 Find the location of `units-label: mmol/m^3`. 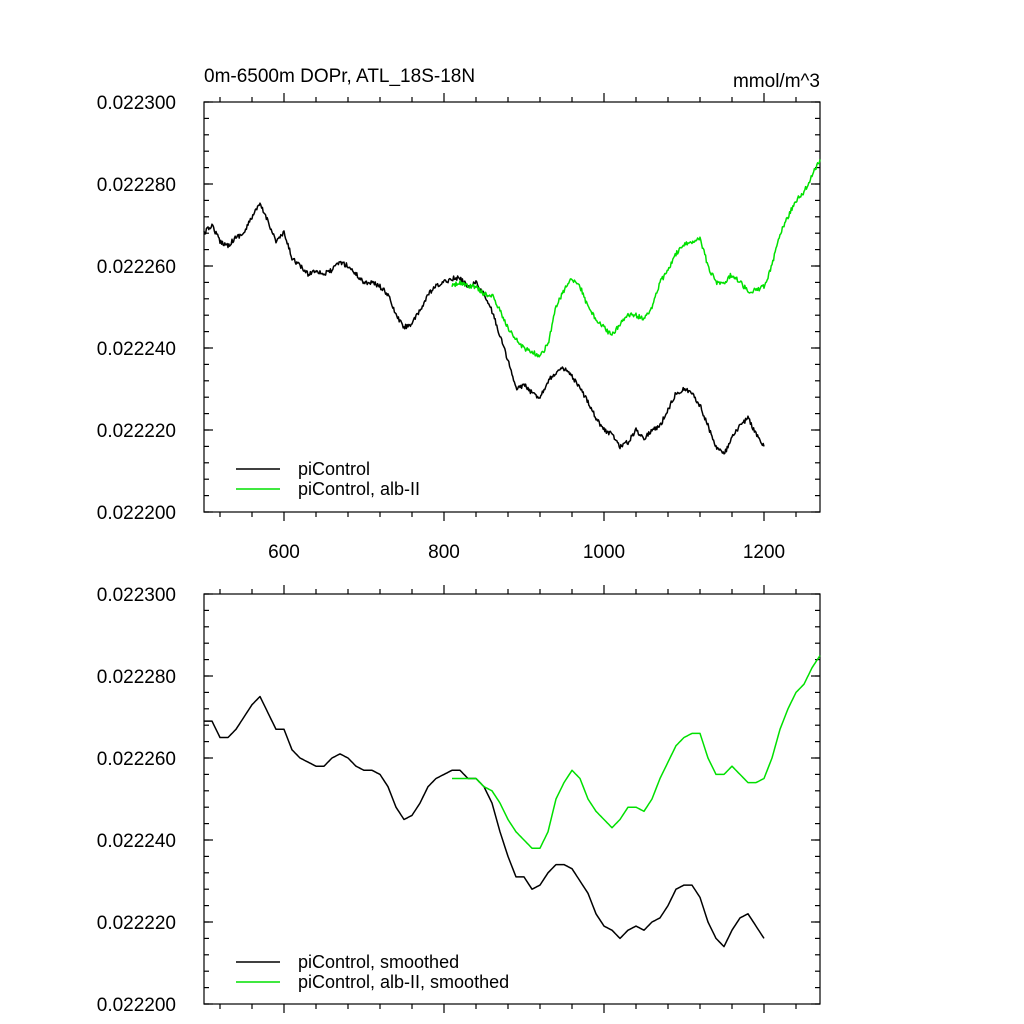

units-label: mmol/m^3 is located at coordinates (776, 81).